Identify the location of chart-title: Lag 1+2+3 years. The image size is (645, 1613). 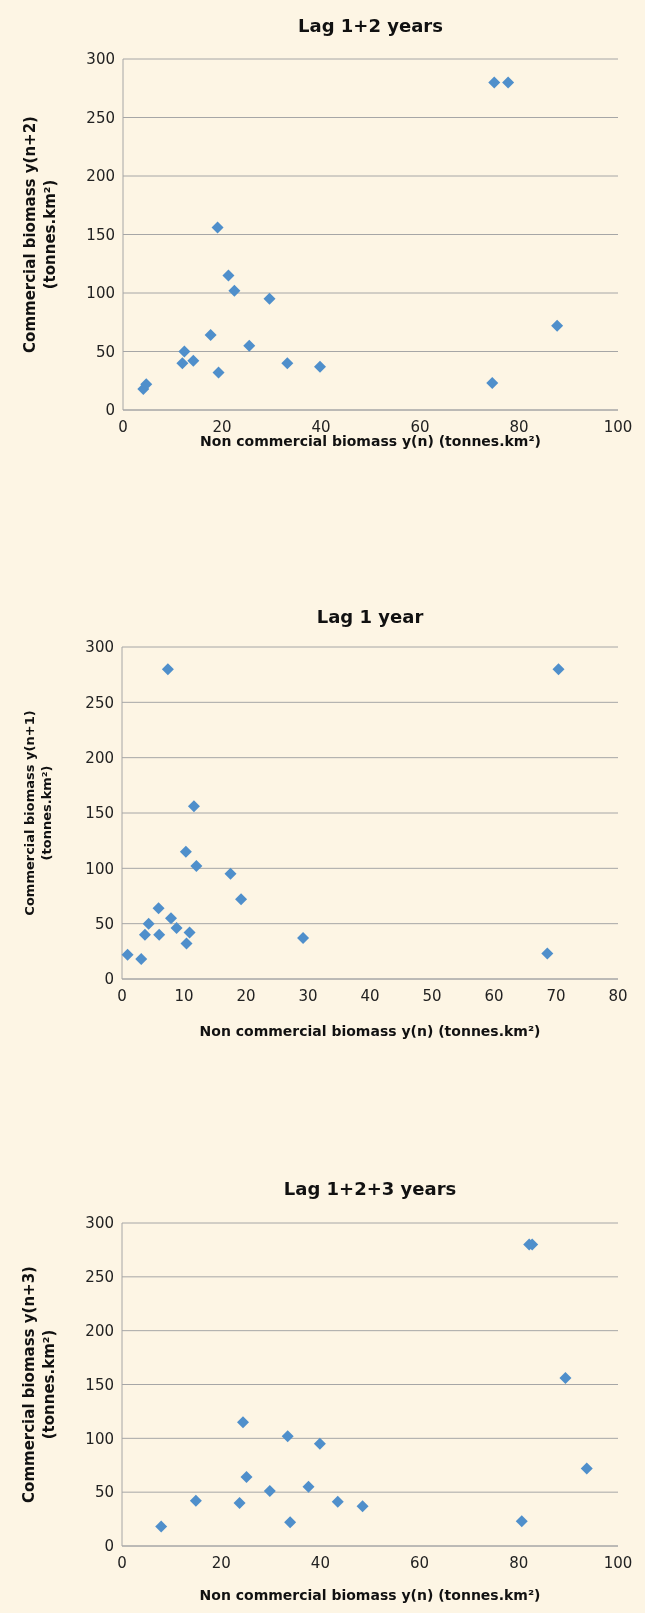
(370, 1188).